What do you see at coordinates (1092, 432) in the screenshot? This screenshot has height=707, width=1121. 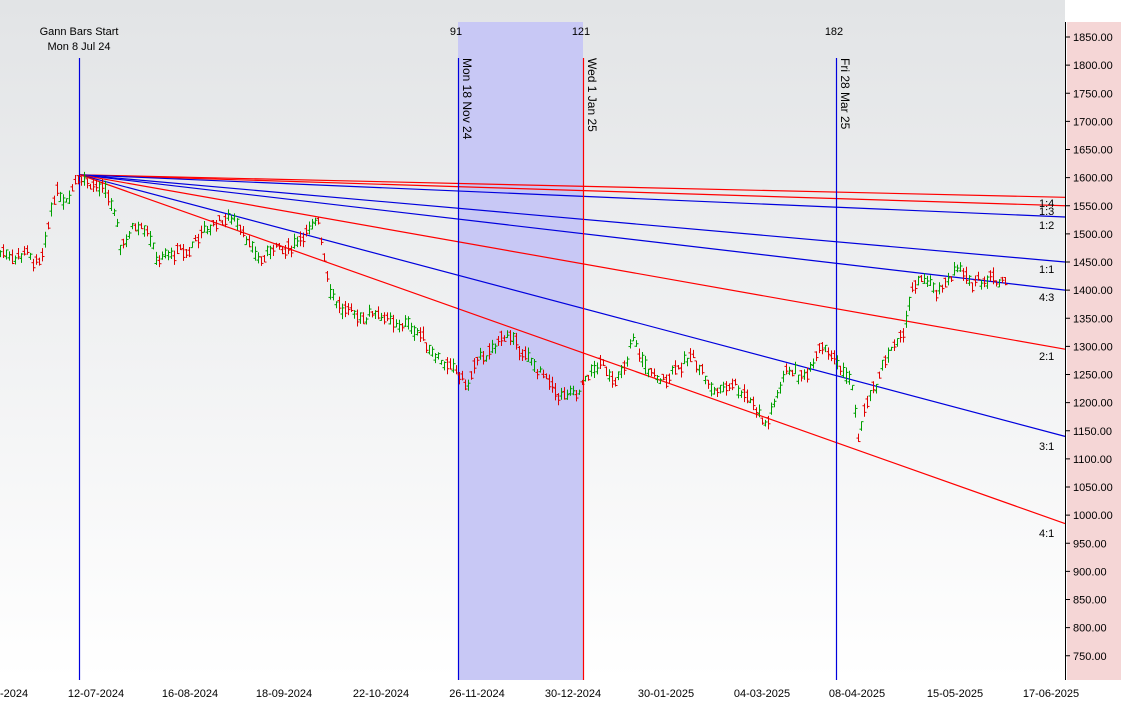 I see `y-tick-label: 1150.00` at bounding box center [1092, 432].